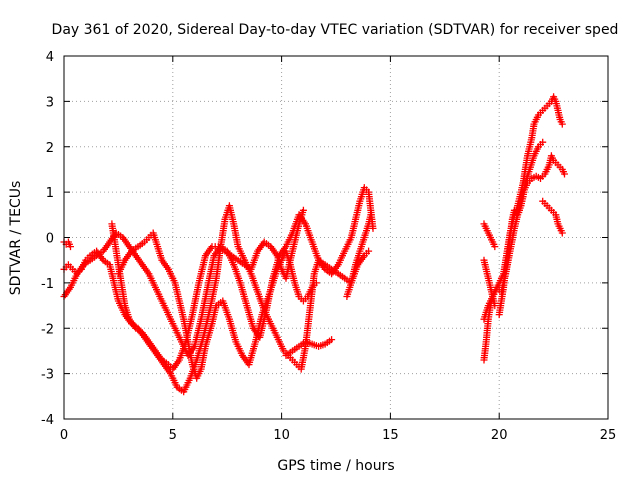  What do you see at coordinates (47, 284) in the screenshot?
I see `y-tick-label: -1` at bounding box center [47, 284].